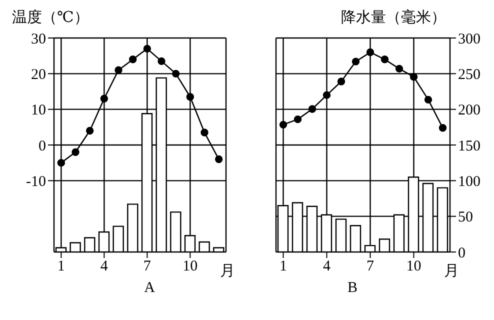  I want to click on y2-tick-label: 100, so click(469, 182).